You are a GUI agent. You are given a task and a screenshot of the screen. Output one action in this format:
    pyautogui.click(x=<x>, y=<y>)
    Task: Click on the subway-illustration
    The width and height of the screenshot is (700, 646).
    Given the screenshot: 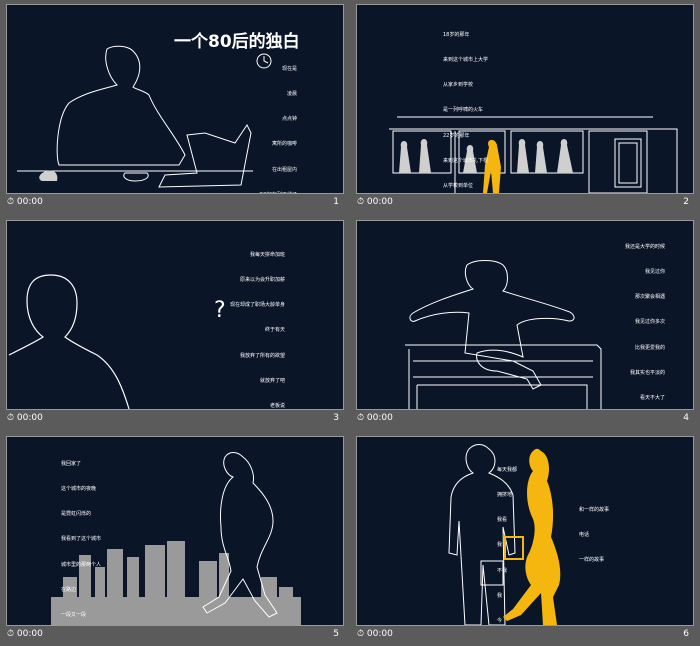 What is the action you would take?
    pyautogui.click(x=533, y=154)
    